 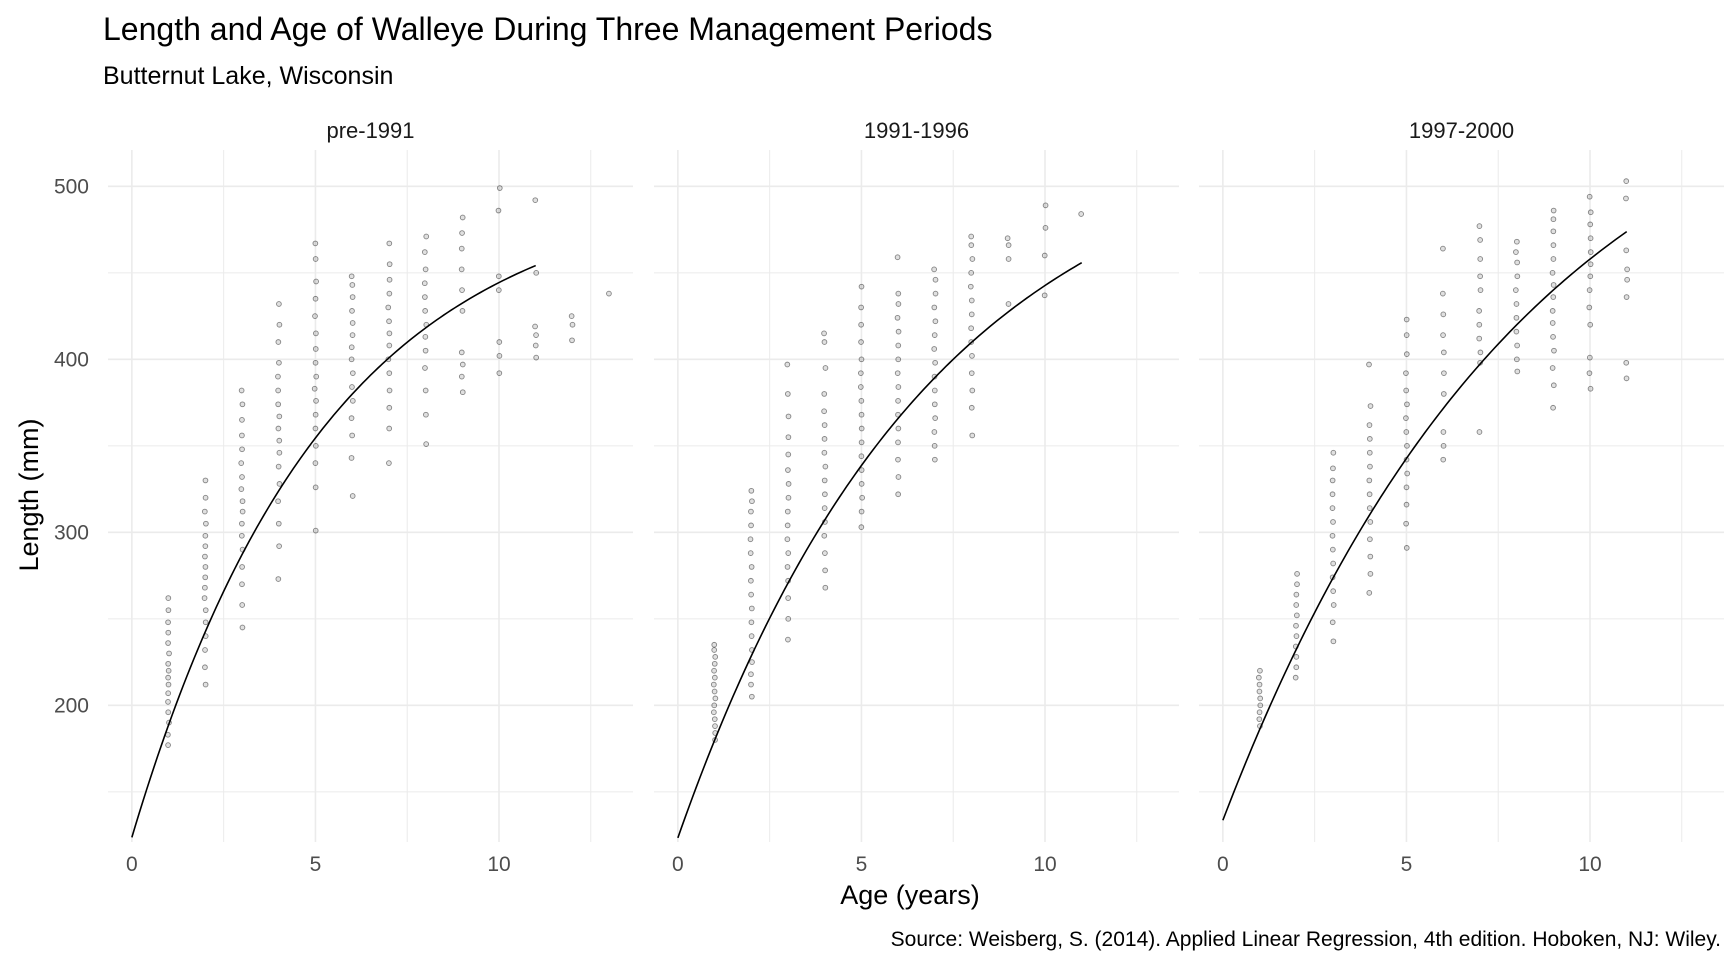 I want to click on panel-strip-label: 1997-2000, so click(x=1461, y=130).